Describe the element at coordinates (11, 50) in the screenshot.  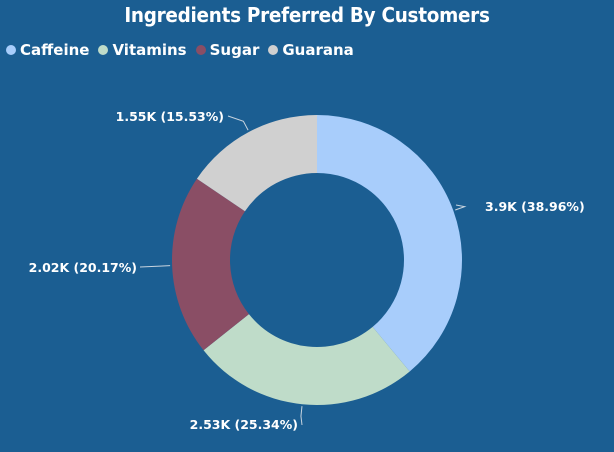
I see `legend-swatch-caffeine` at that location.